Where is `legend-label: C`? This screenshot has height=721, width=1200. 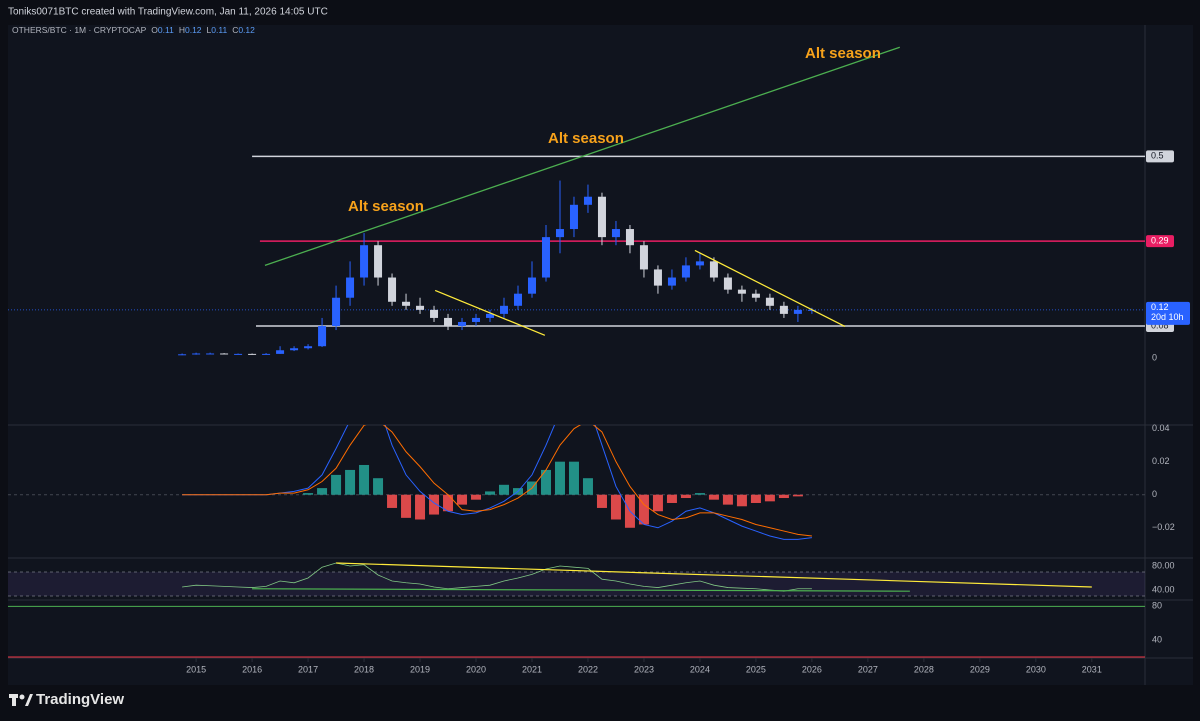 legend-label: C is located at coordinates (235, 30).